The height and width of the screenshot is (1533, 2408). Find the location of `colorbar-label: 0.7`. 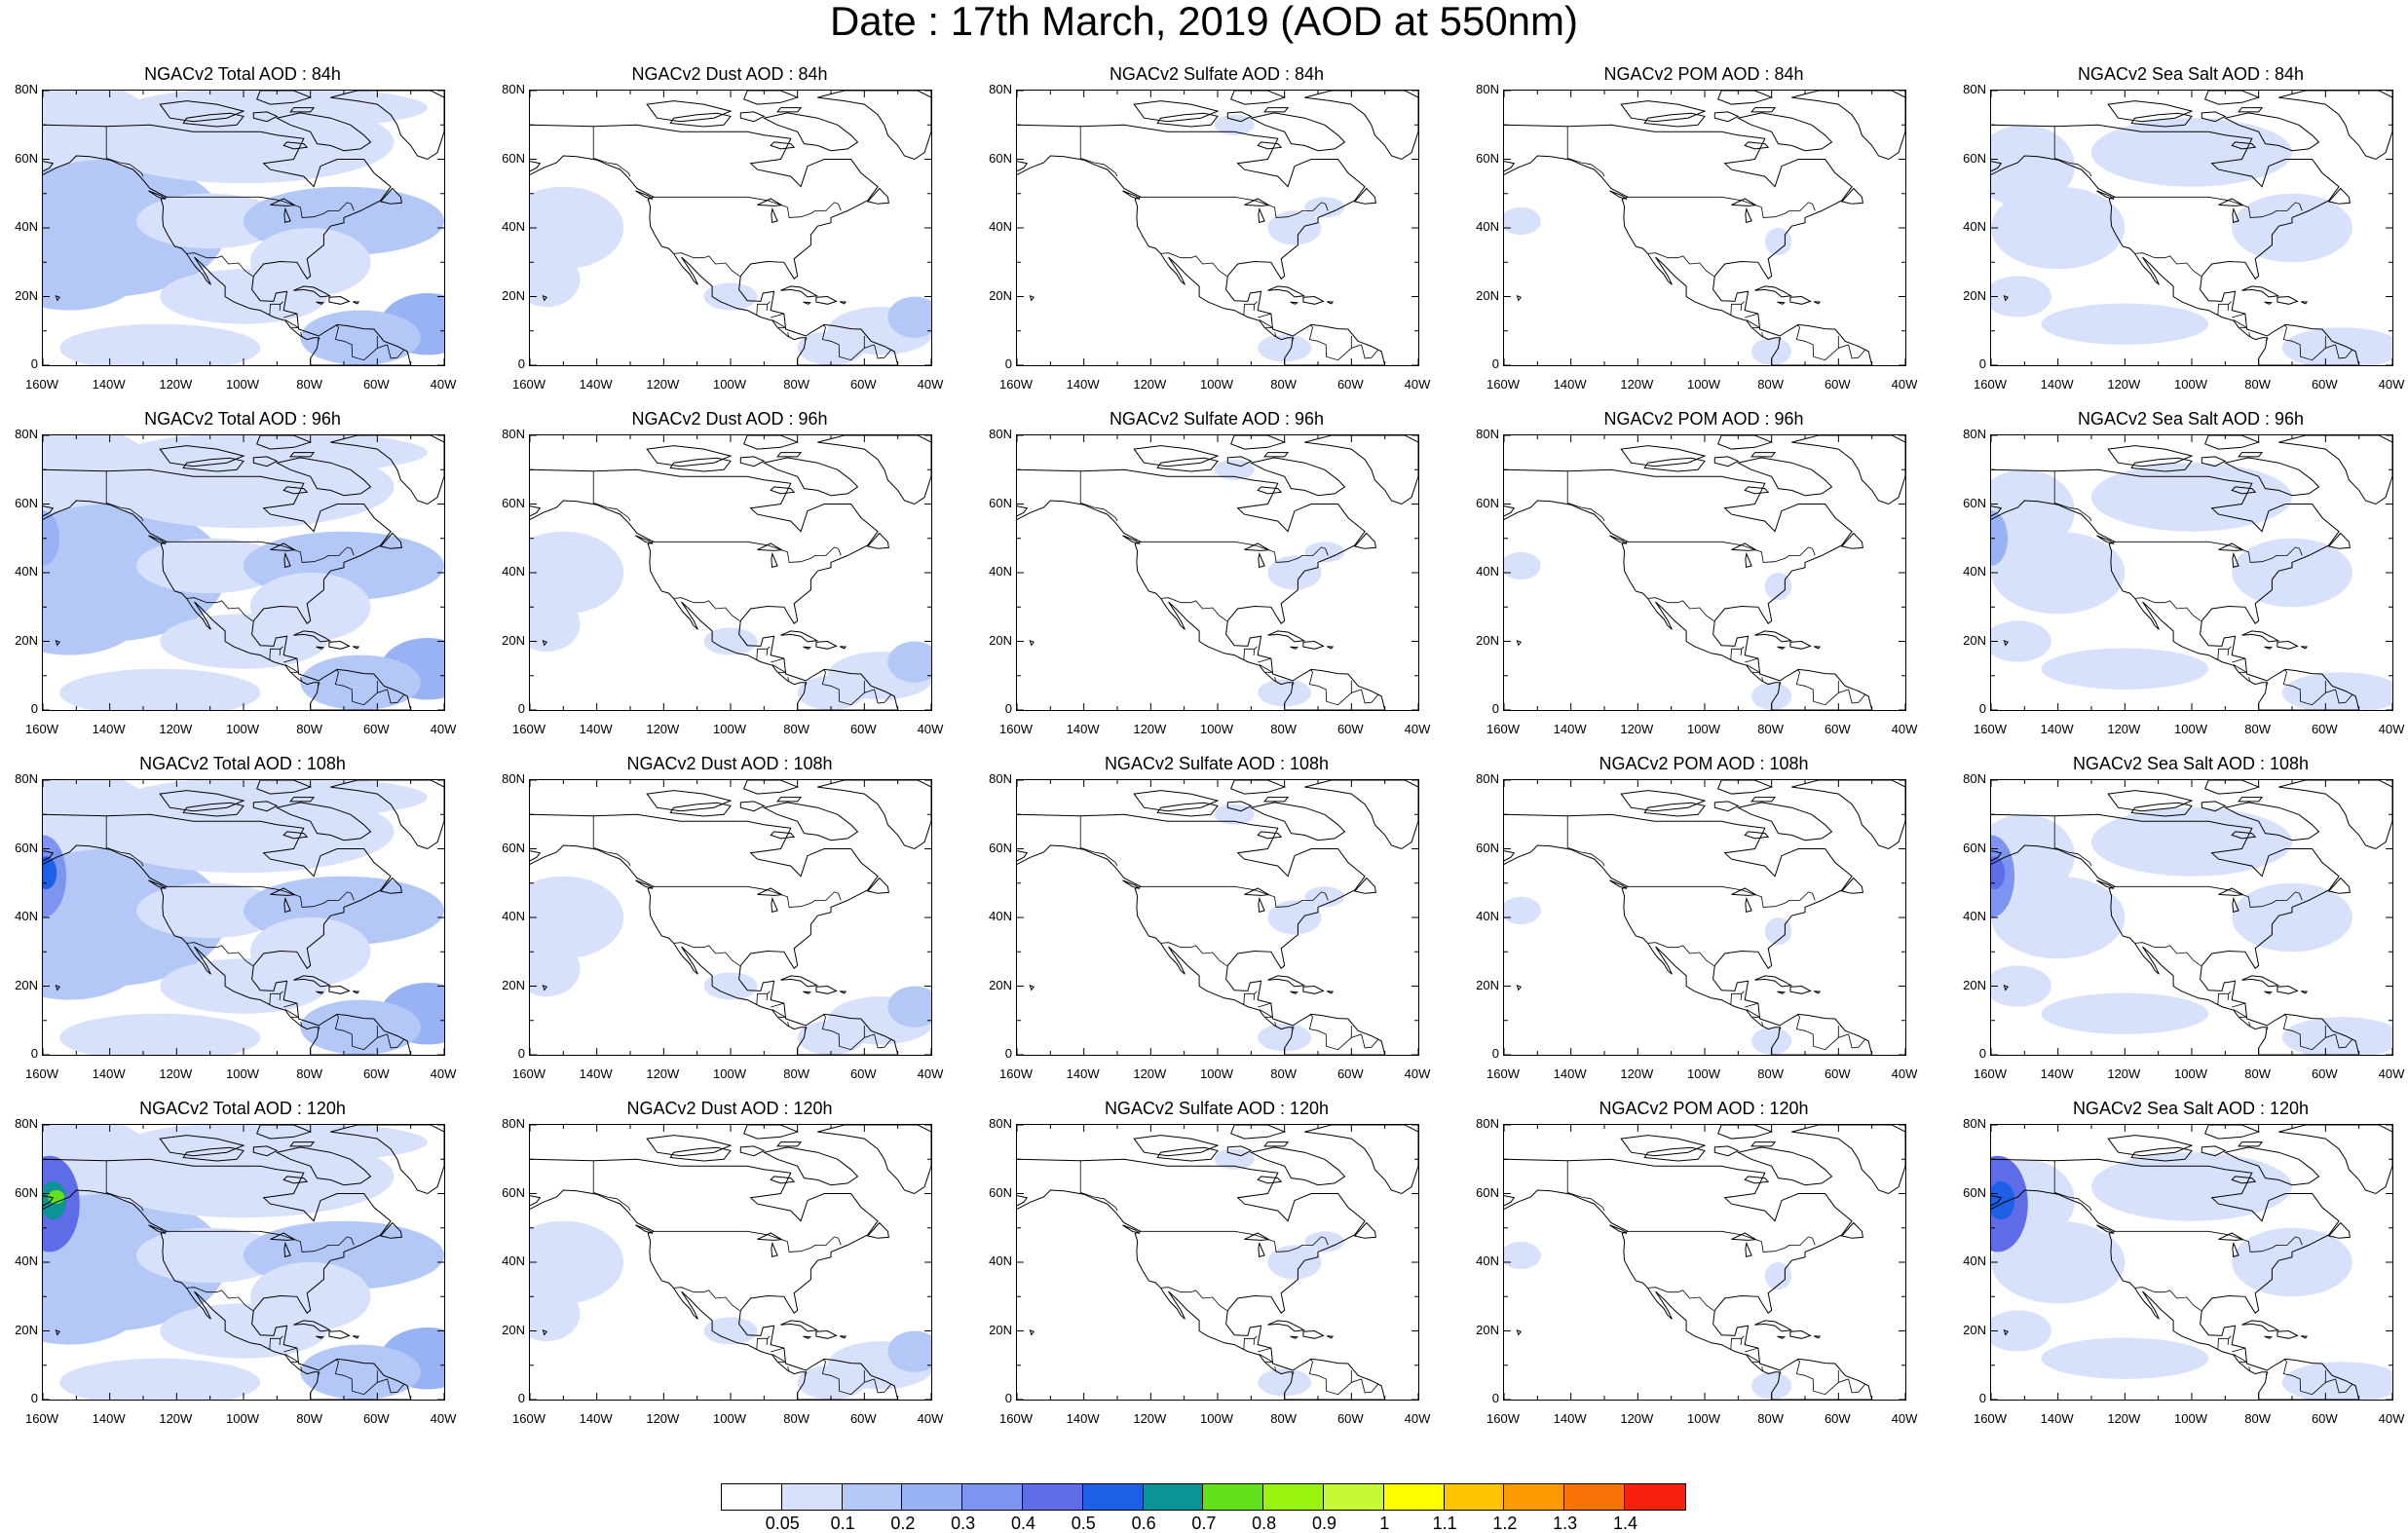

colorbar-label: 0.7 is located at coordinates (1204, 1523).